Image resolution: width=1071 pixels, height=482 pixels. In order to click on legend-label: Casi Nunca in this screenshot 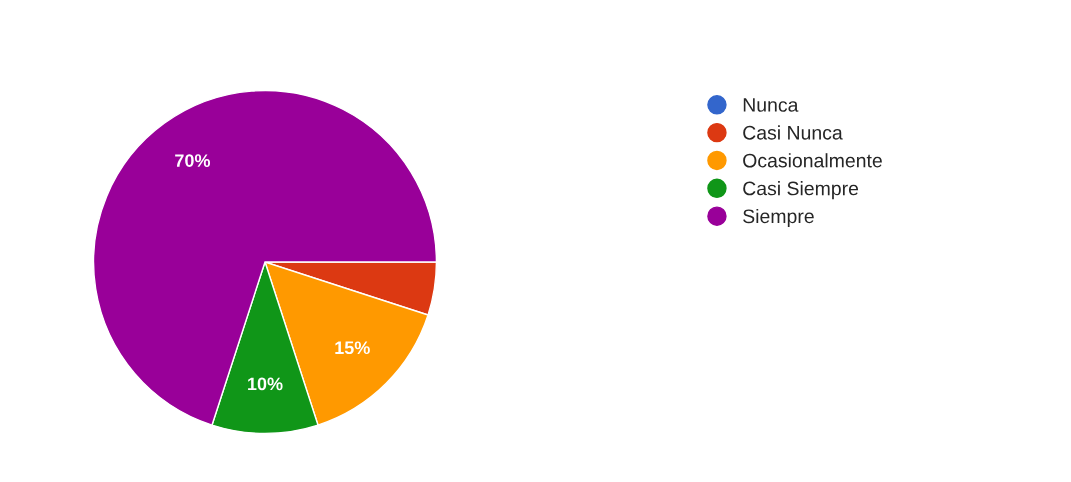, I will do `click(793, 132)`.